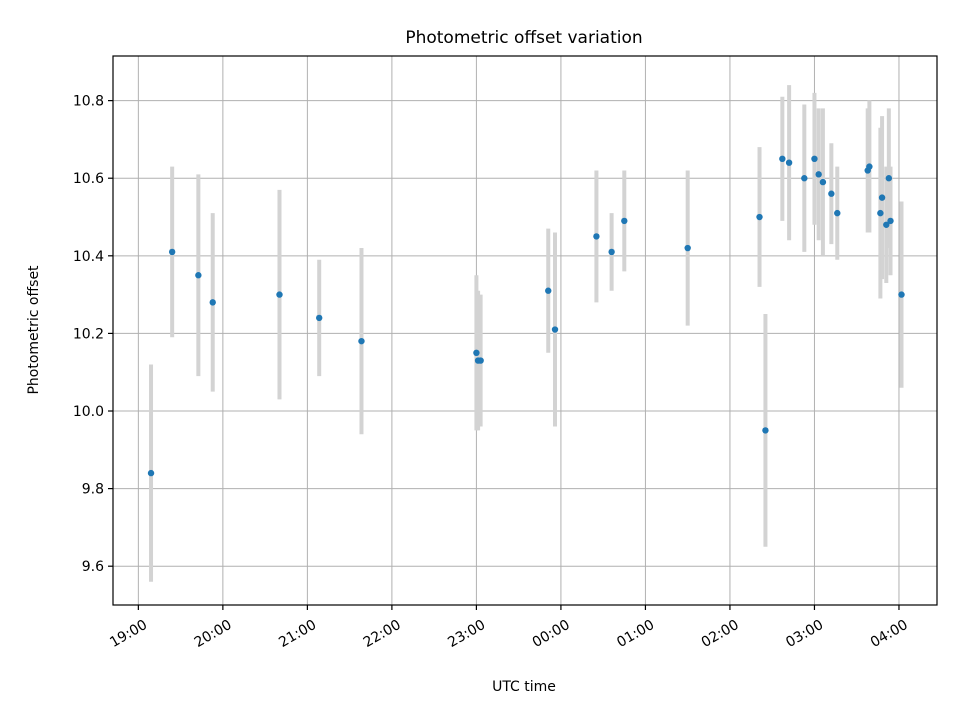 Image resolution: width=960 pixels, height=720 pixels. What do you see at coordinates (213, 634) in the screenshot?
I see `x-tick-label: 20:00` at bounding box center [213, 634].